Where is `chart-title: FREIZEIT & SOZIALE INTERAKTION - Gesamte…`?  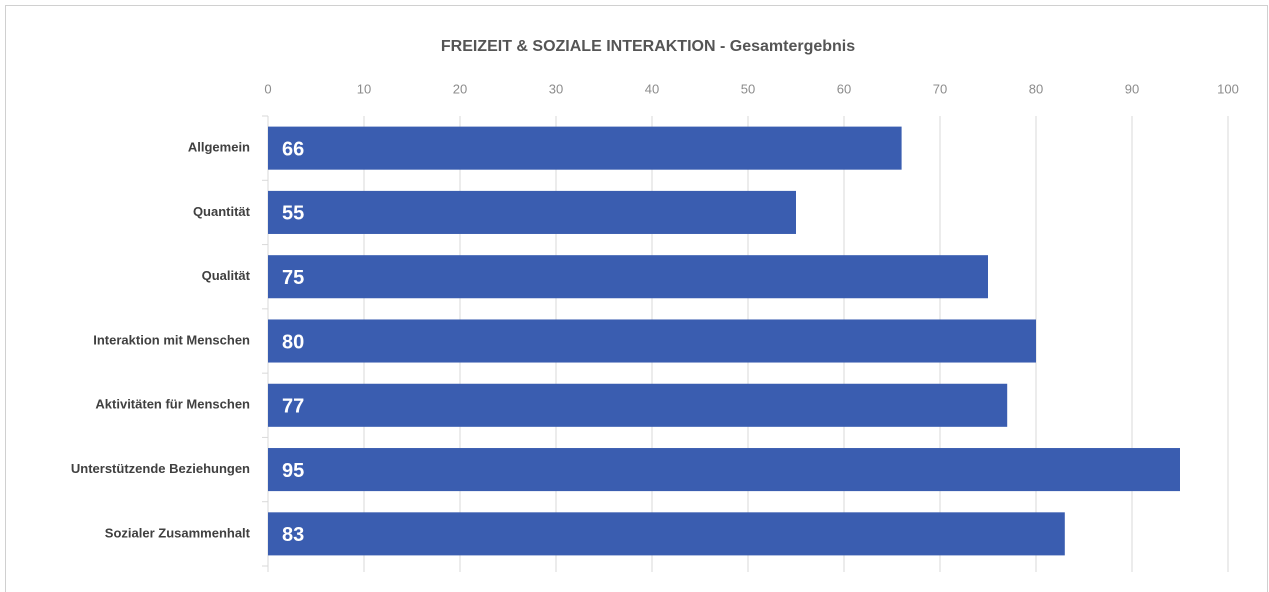
chart-title: FREIZEIT & SOZIALE INTERAKTION - Gesamte… is located at coordinates (648, 46).